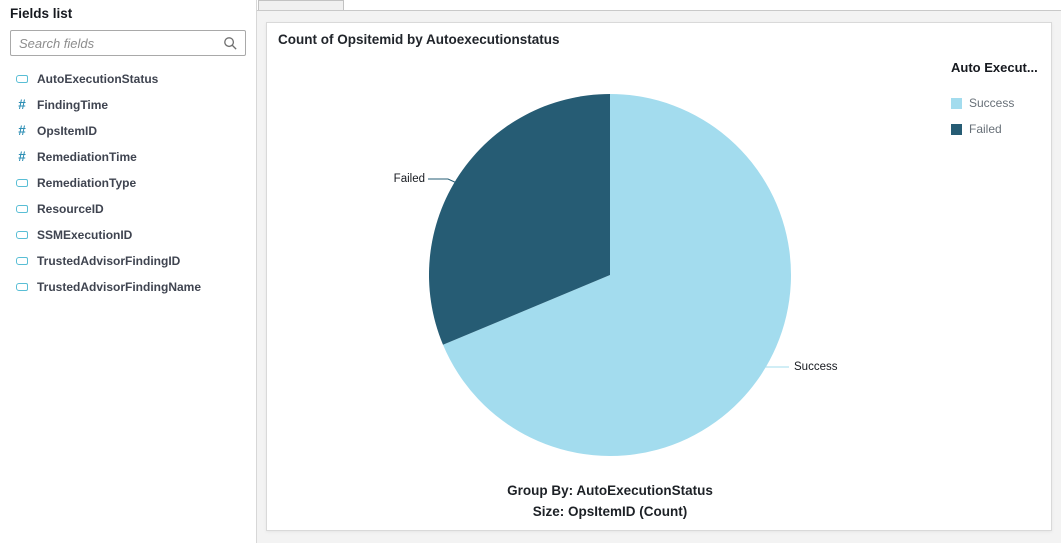 The width and height of the screenshot is (1061, 543). I want to click on field-label: RemediationType, so click(87, 183).